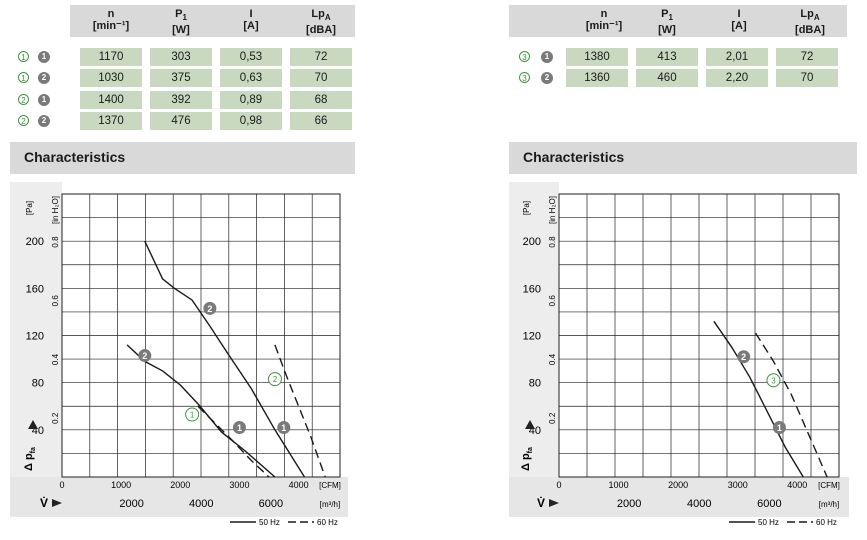 The image size is (867, 540). What do you see at coordinates (55, 242) in the screenshot?
I see `y-tick-label-inh2o: 0.8` at bounding box center [55, 242].